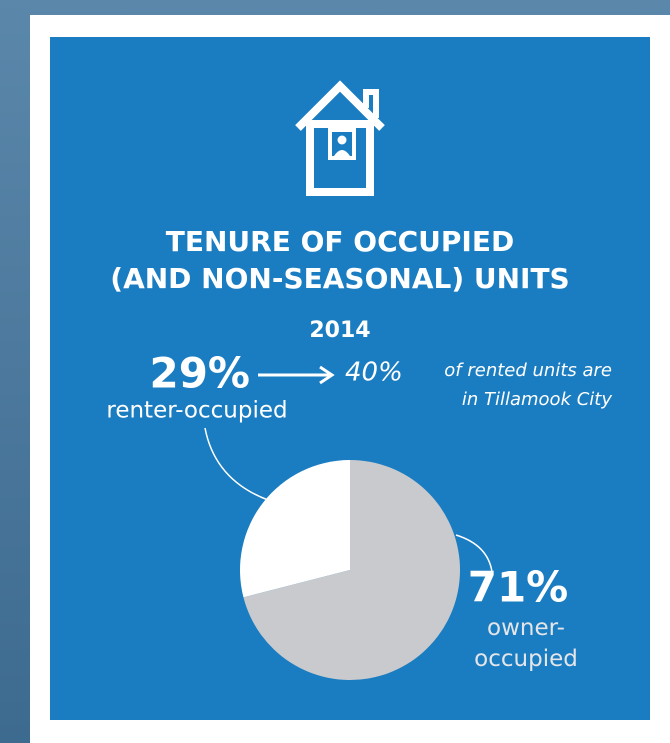  What do you see at coordinates (374, 373) in the screenshot?
I see `annotation-value: 40%` at bounding box center [374, 373].